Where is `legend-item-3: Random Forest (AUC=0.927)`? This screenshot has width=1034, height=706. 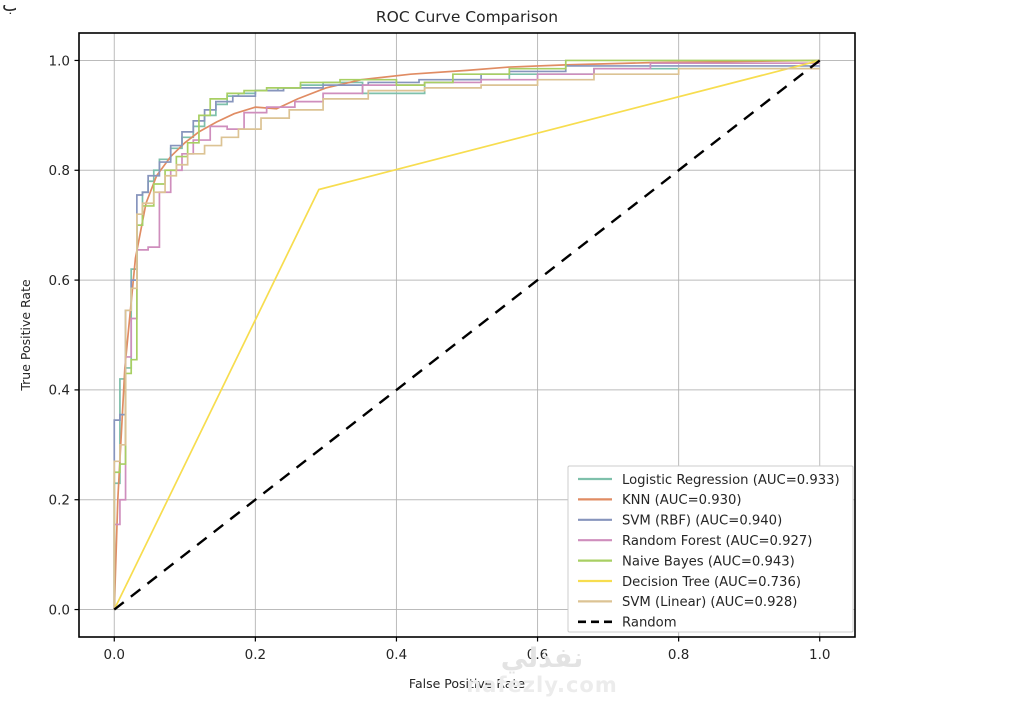
legend-item-3: Random Forest (AUC=0.927) is located at coordinates (695, 541).